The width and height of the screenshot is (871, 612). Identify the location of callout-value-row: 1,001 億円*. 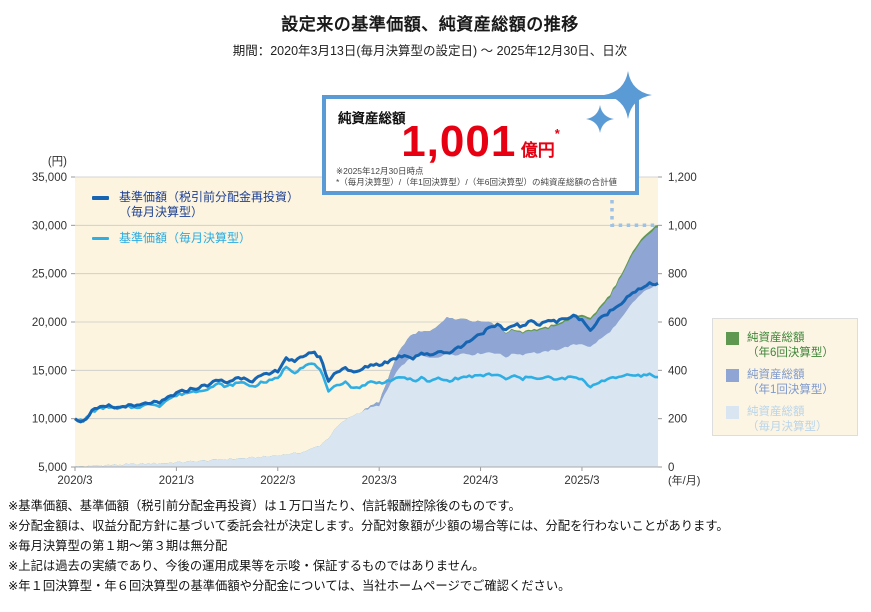
(480, 142).